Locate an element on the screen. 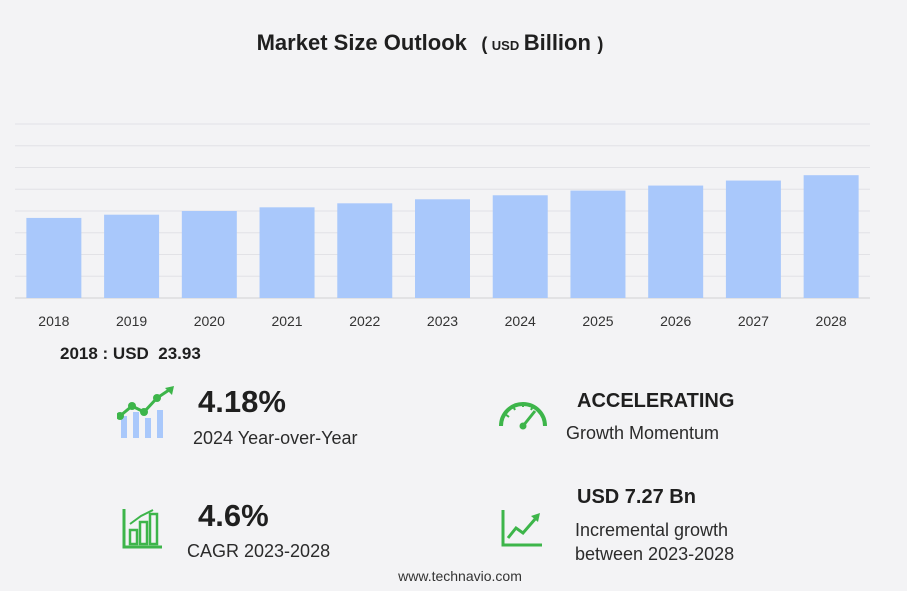  bar-chart-icon is located at coordinates (142, 529).